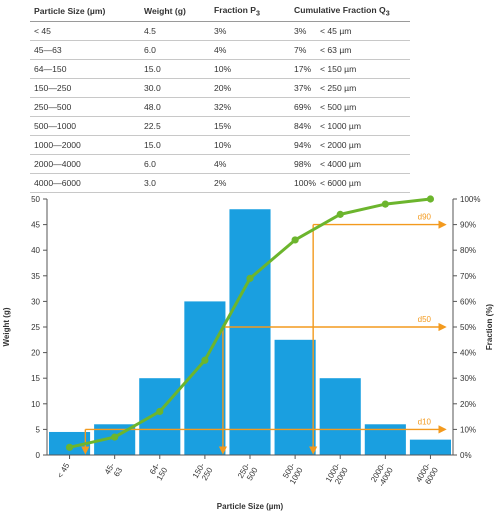 Image resolution: width=500 pixels, height=516 pixels. I want to click on cell-cumulative: 7% < 63 µm, so click(350, 50).